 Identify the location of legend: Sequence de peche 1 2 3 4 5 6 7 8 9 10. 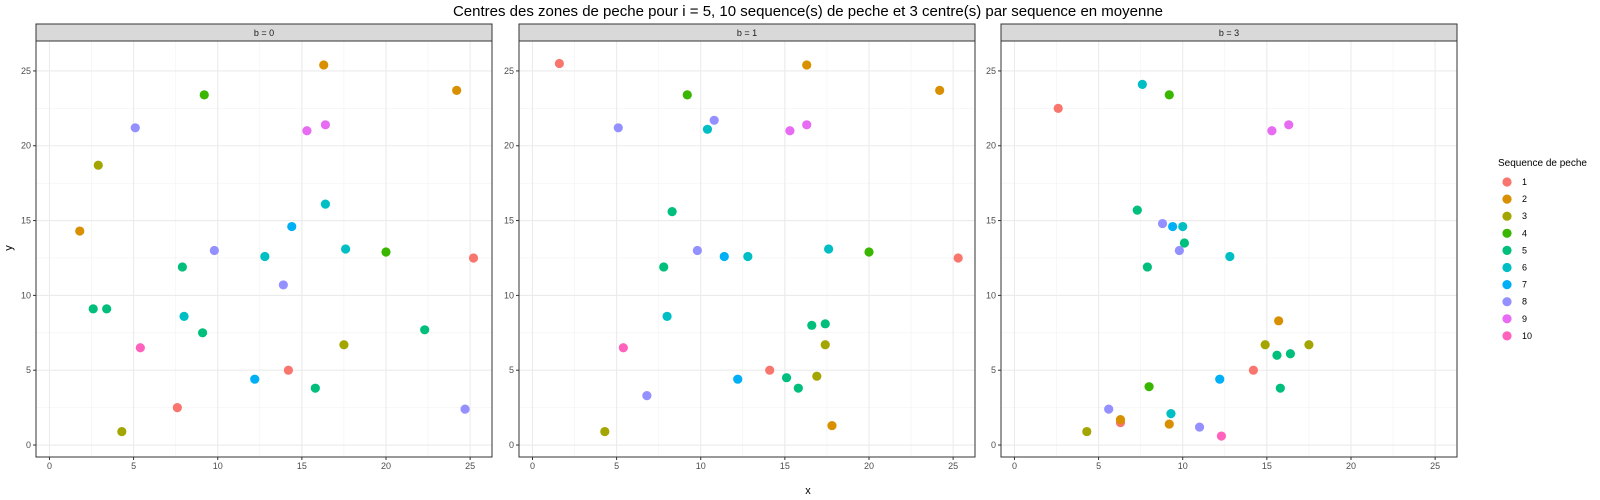
(1542, 249).